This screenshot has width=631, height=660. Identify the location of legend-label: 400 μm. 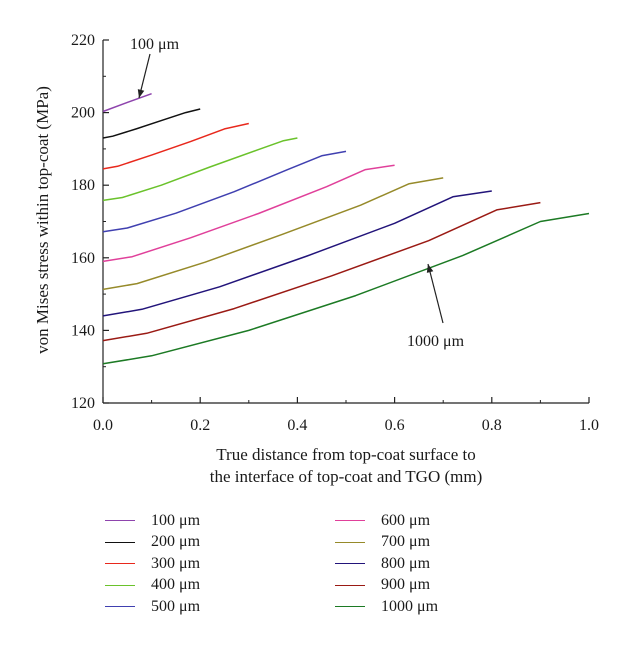
(176, 585).